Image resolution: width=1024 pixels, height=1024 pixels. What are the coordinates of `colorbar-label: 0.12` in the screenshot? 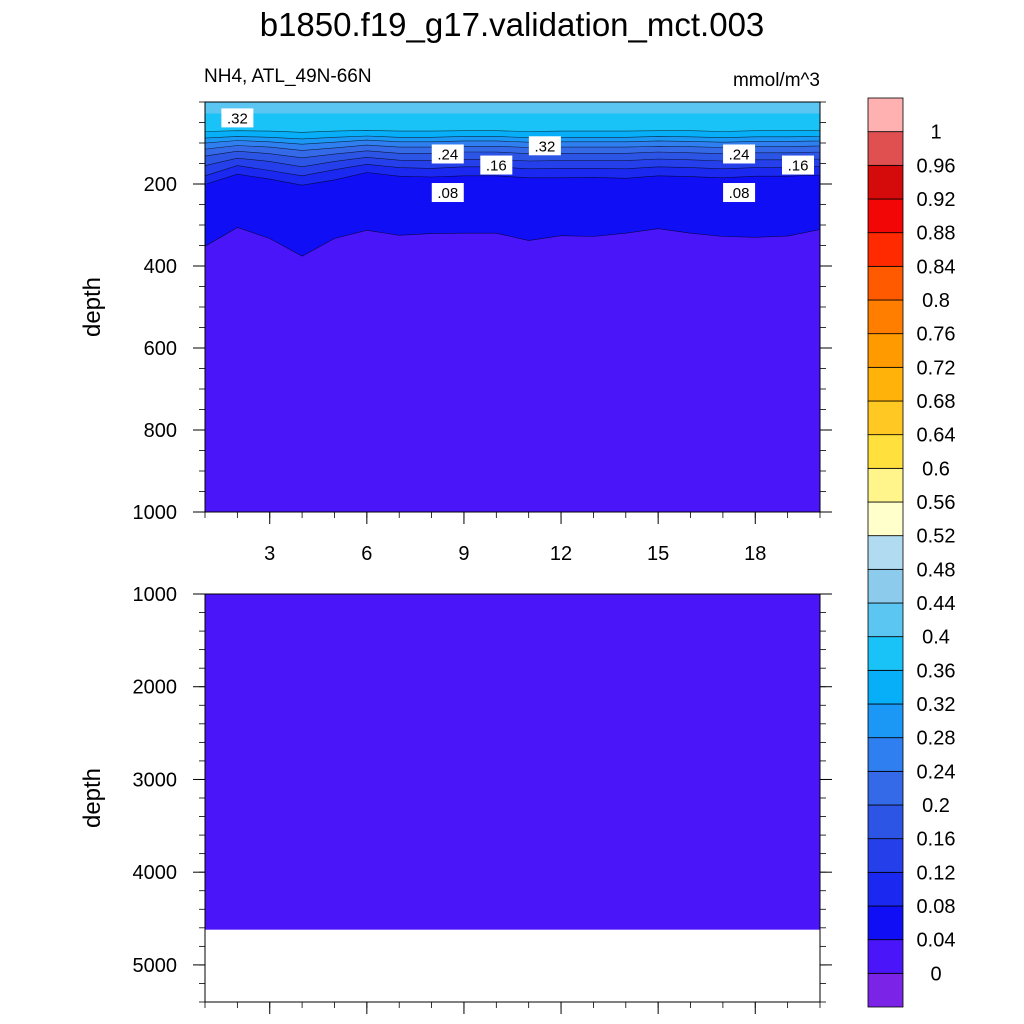 It's located at (936, 873).